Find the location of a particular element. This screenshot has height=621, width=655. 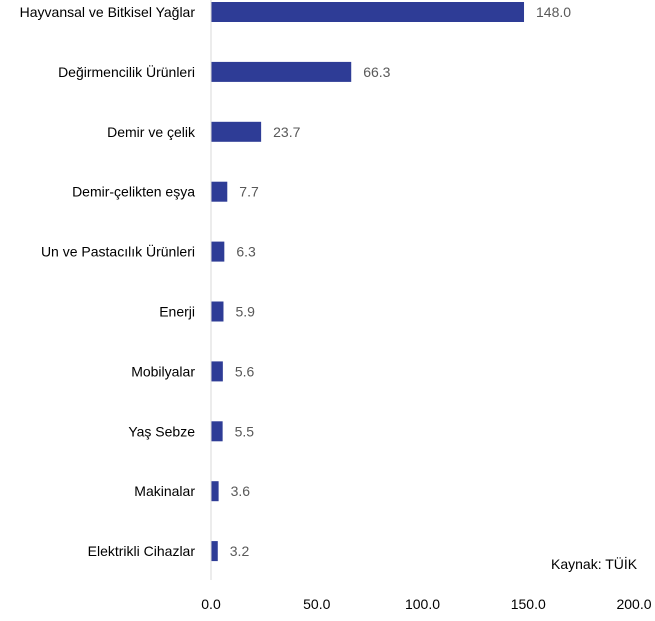

source-note: Kaynak: TÜİK is located at coordinates (594, 563).